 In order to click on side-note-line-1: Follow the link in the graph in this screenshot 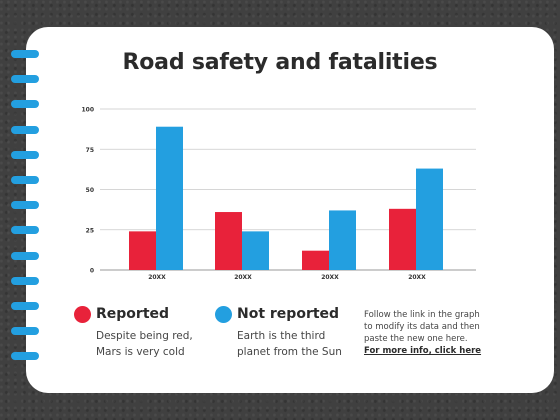, I will do `click(422, 315)`.